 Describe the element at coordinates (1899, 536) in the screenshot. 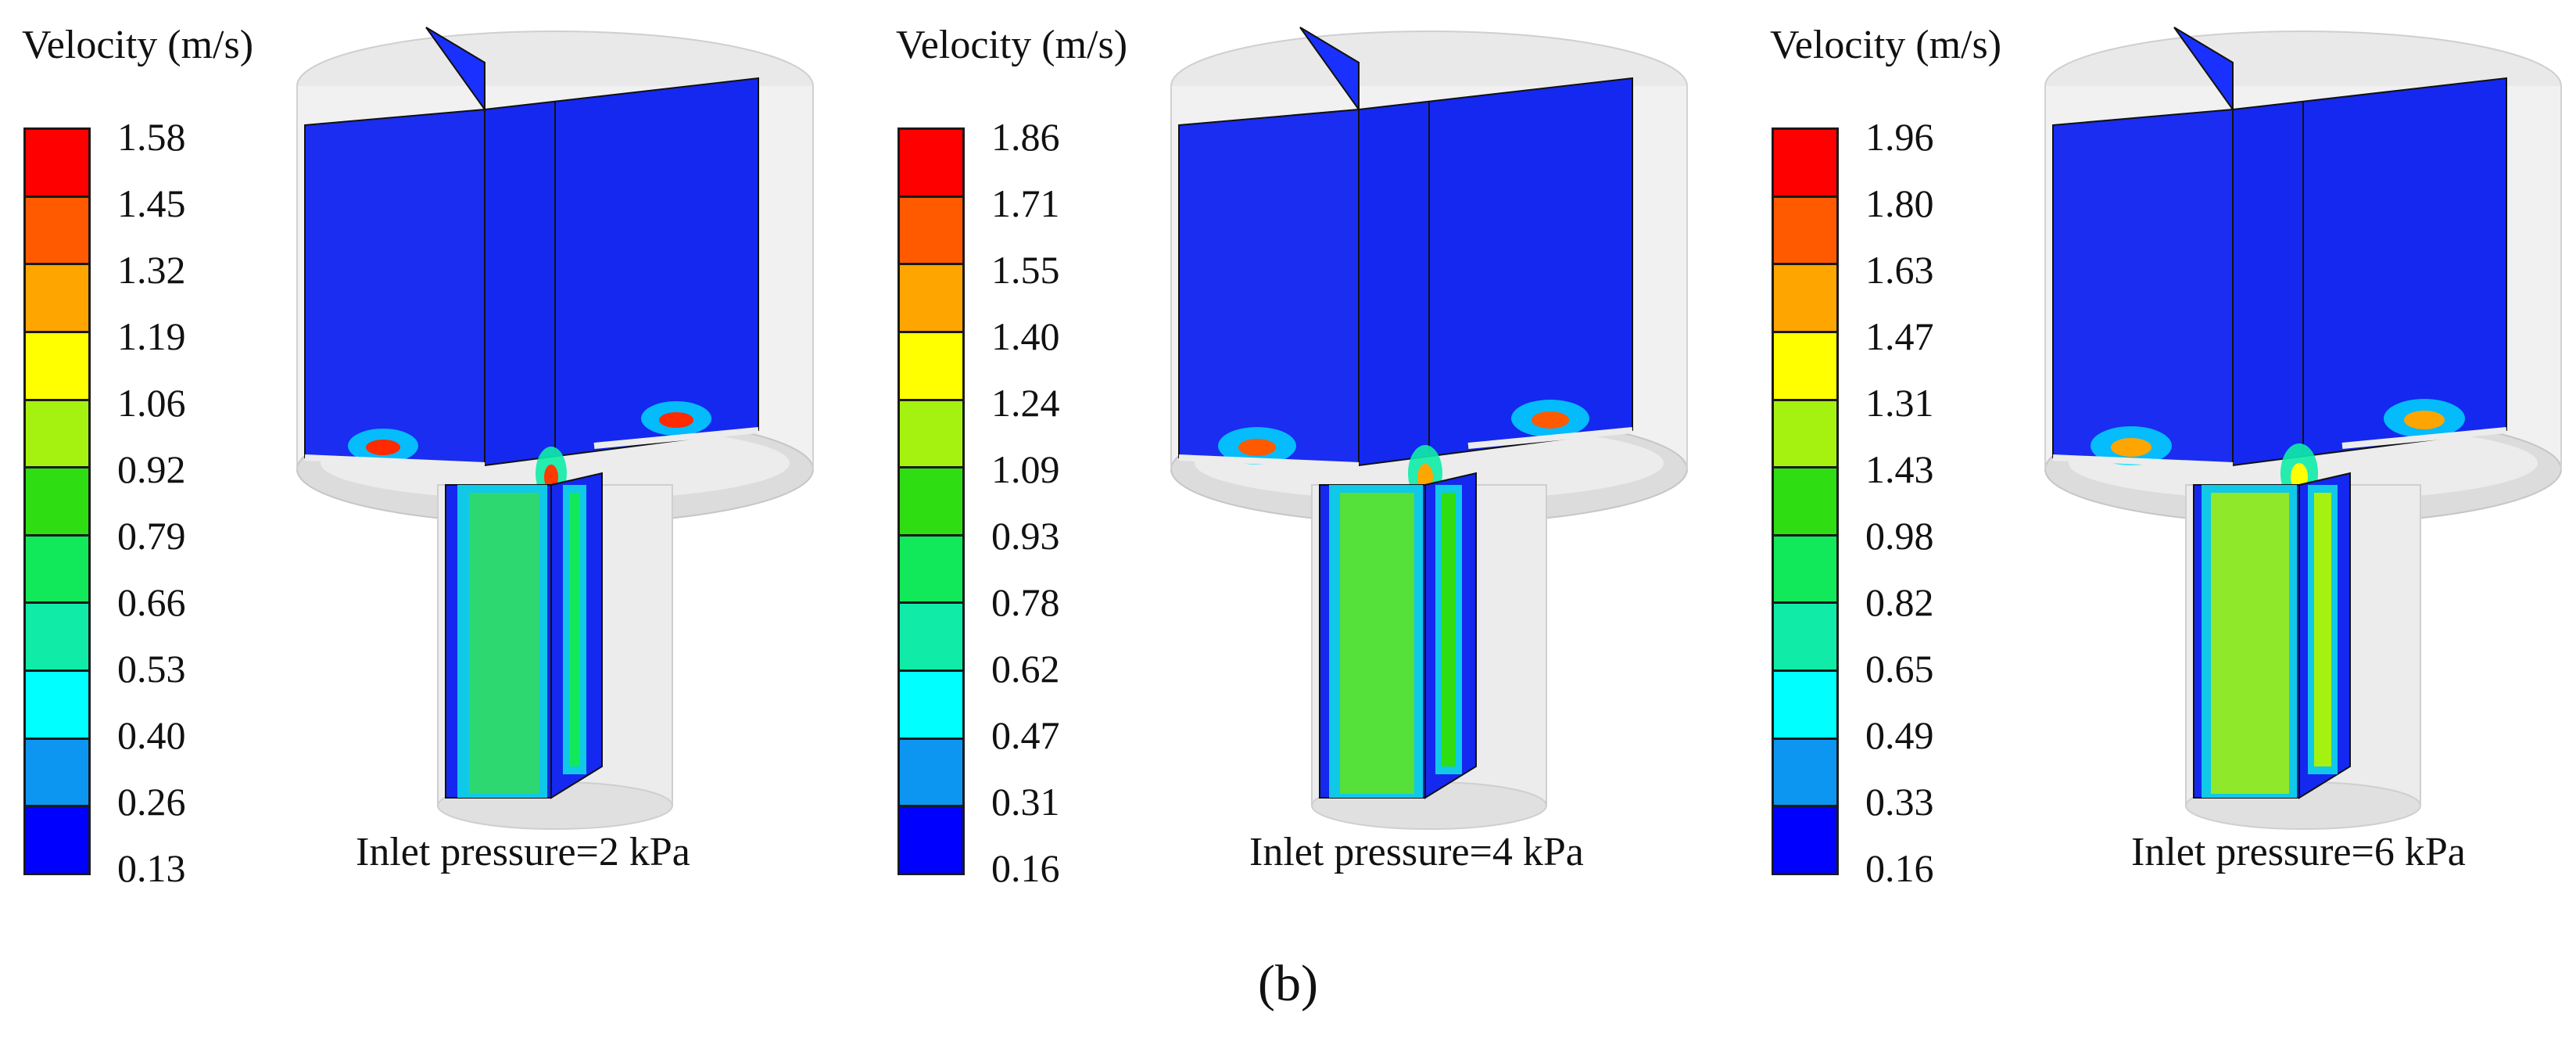

I see `tick-label: 0.98` at that location.